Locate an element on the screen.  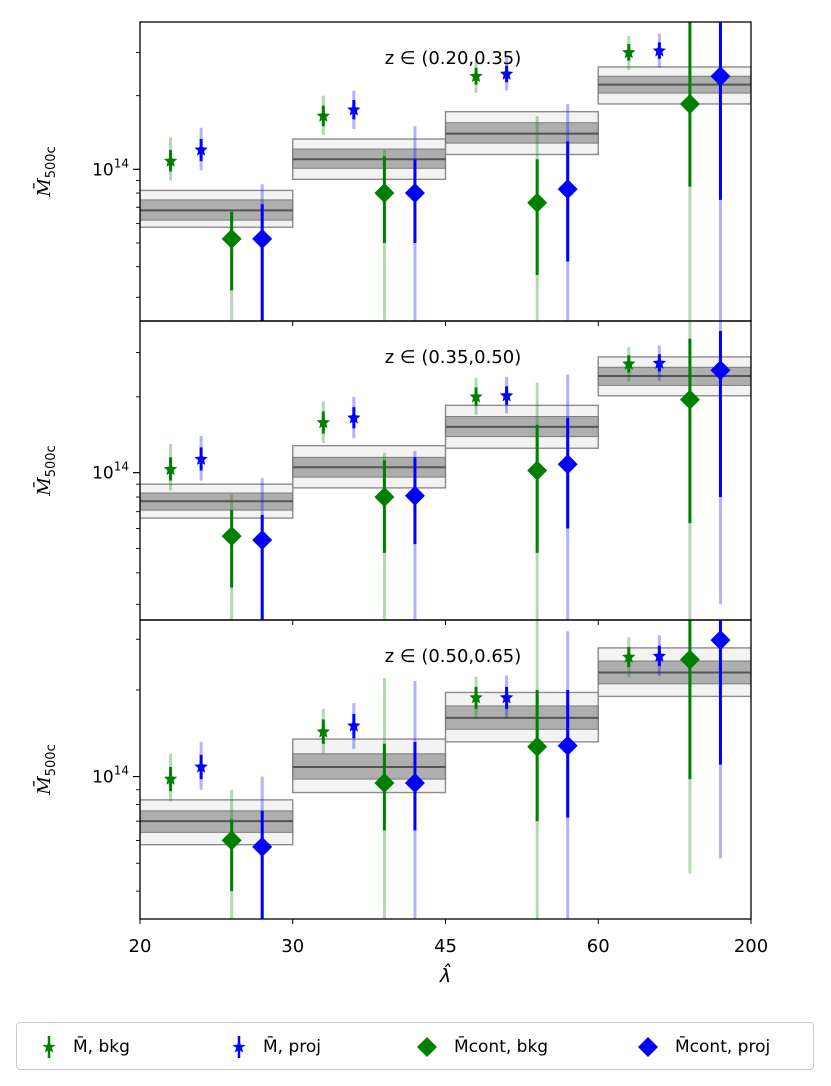
legend-item-mcont-bkg: M̄cont, bkg is located at coordinates (481, 1047).